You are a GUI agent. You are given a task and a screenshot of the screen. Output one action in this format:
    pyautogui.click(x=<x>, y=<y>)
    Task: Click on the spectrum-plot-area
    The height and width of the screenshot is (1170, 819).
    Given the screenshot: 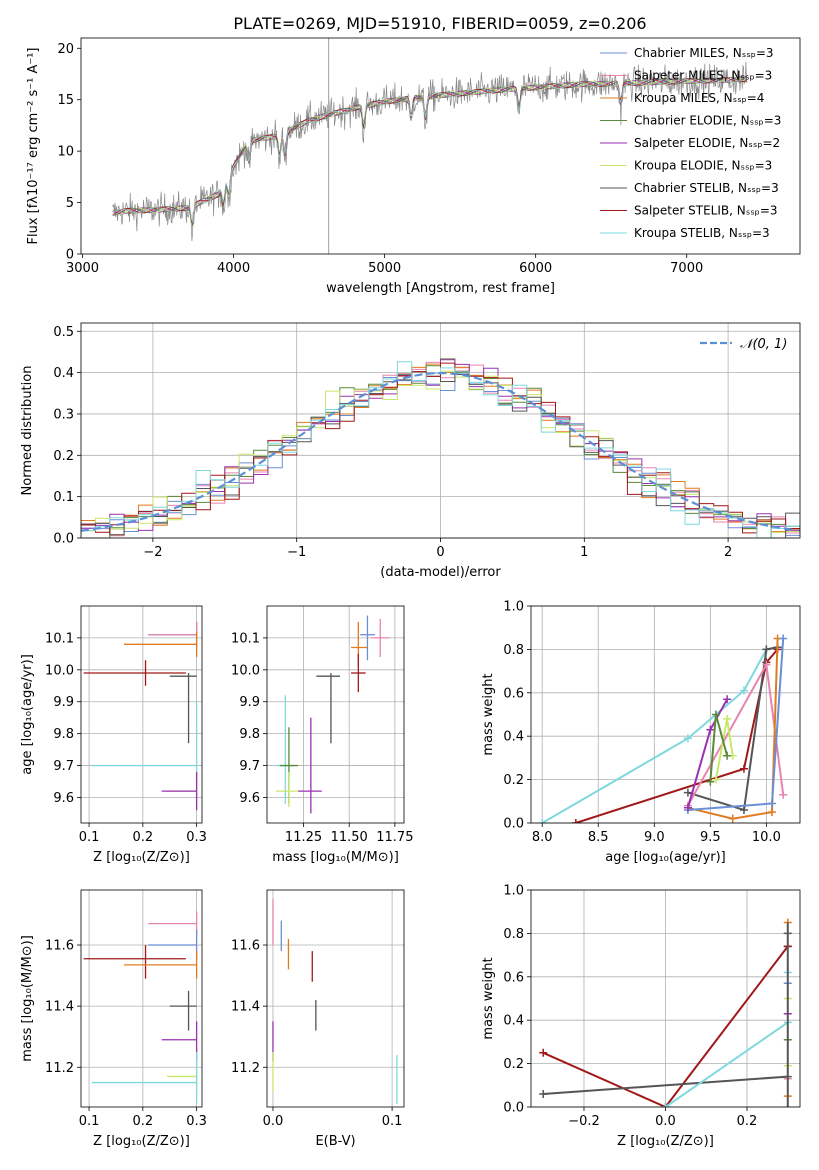 What is the action you would take?
    pyautogui.click(x=430, y=146)
    